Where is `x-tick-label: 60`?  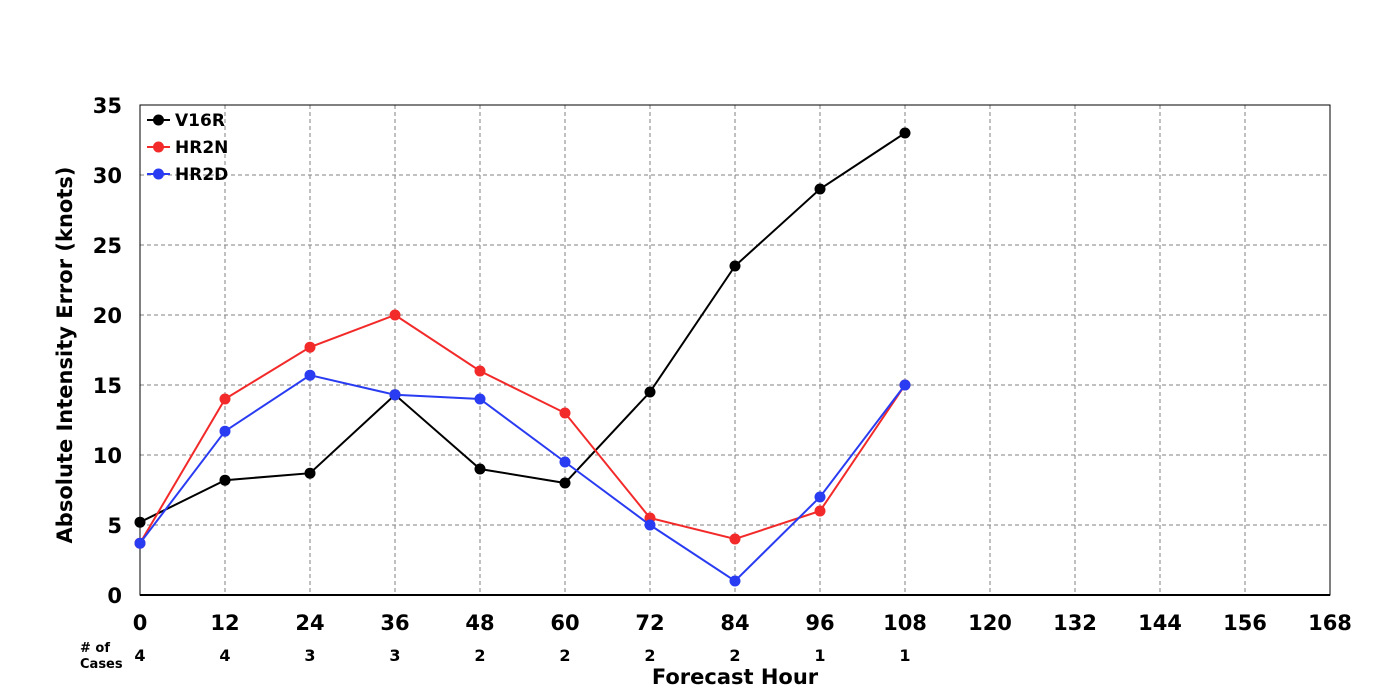 x-tick-label: 60 is located at coordinates (564, 623).